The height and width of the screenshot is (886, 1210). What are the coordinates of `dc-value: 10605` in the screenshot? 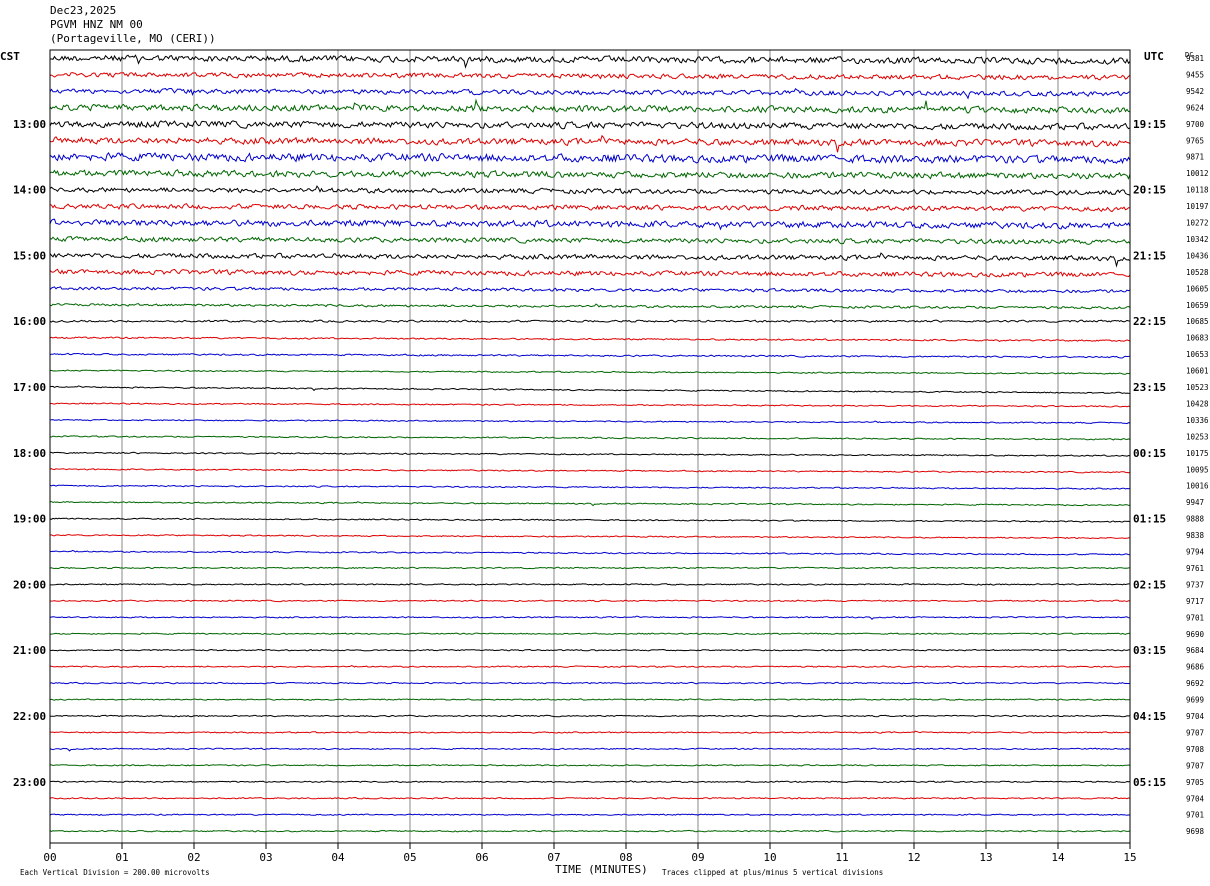 It's located at (1197, 288).